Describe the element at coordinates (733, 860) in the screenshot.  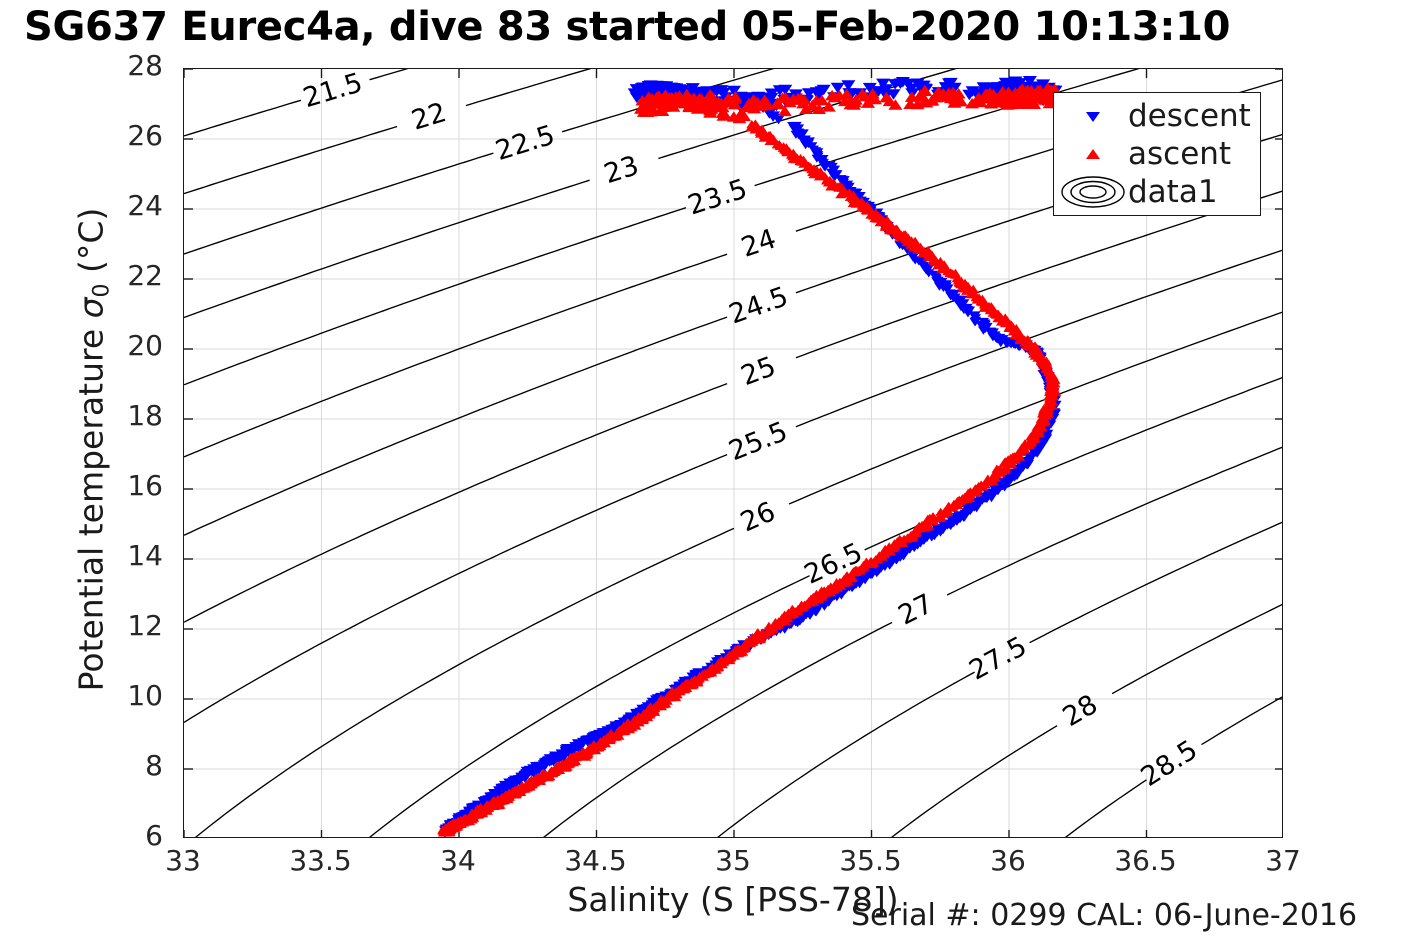
I see `x-tick-label: 35` at that location.